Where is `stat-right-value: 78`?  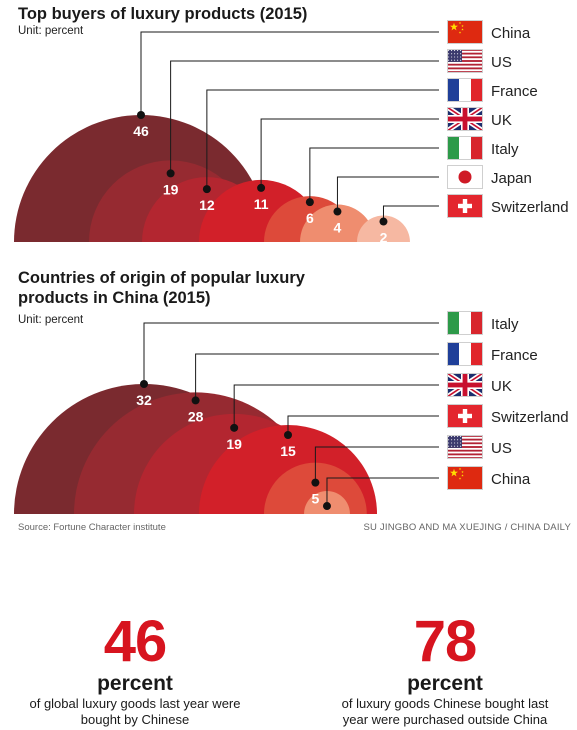
stat-right-value: 78 is located at coordinates (445, 641).